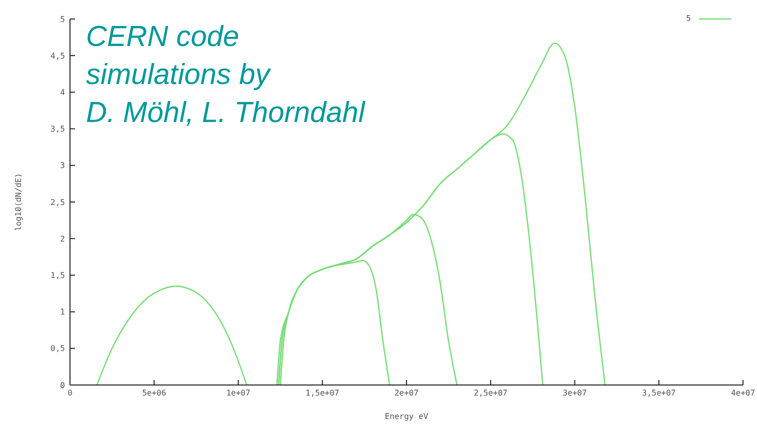  I want to click on x-tick-label: 2e+07, so click(406, 393).